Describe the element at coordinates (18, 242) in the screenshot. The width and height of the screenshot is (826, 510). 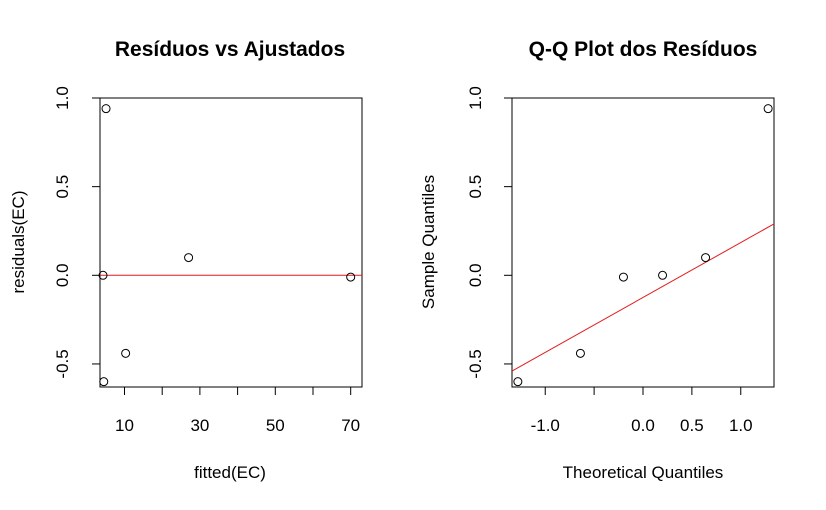
I see `y-axis-title: residuals(EC)` at that location.